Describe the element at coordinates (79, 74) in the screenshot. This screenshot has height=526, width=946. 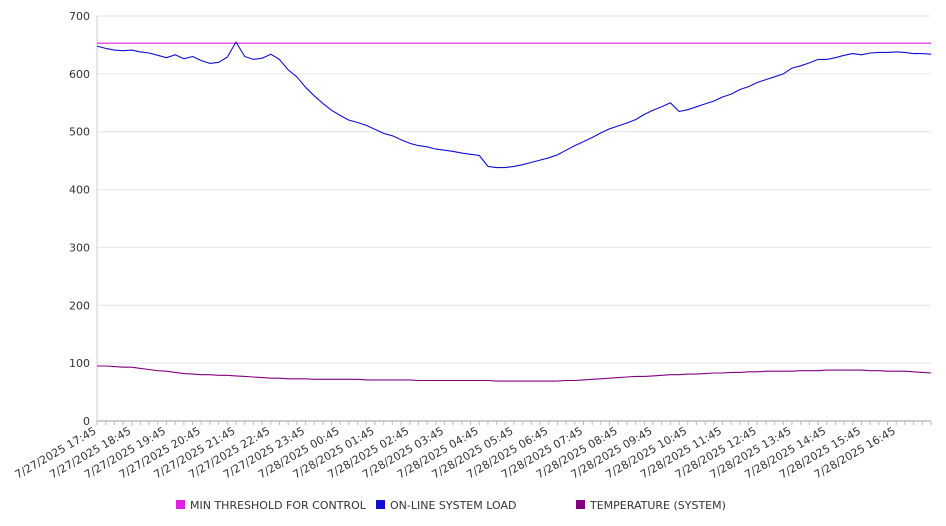
I see `y-tick-label: 600` at that location.